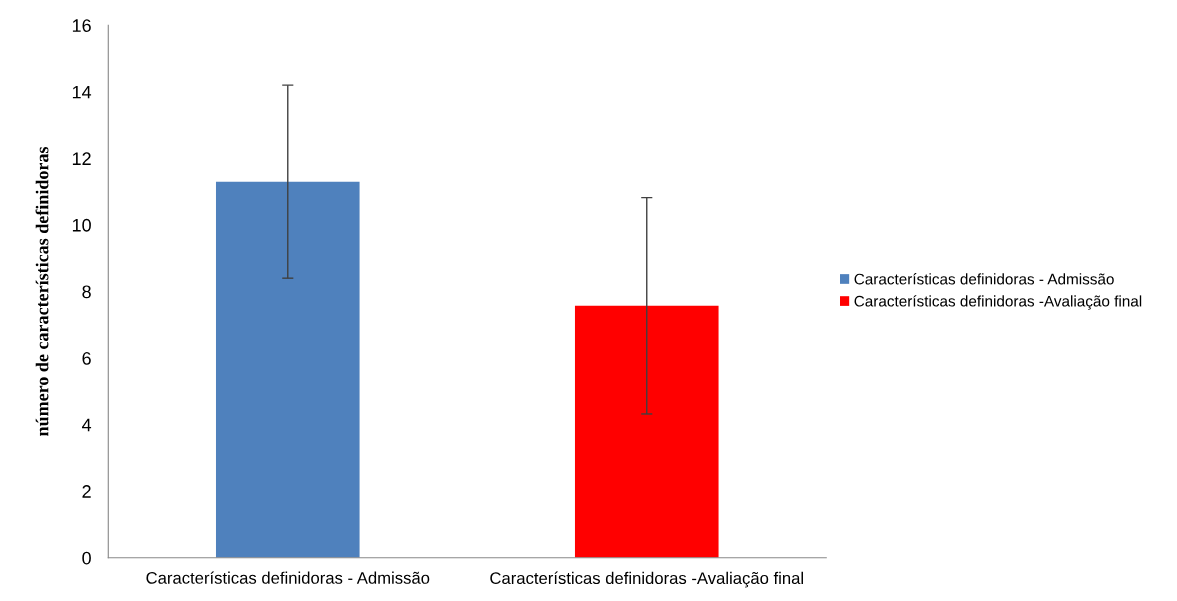 This screenshot has width=1177, height=601. I want to click on y-tick-label: 16, so click(81, 25).